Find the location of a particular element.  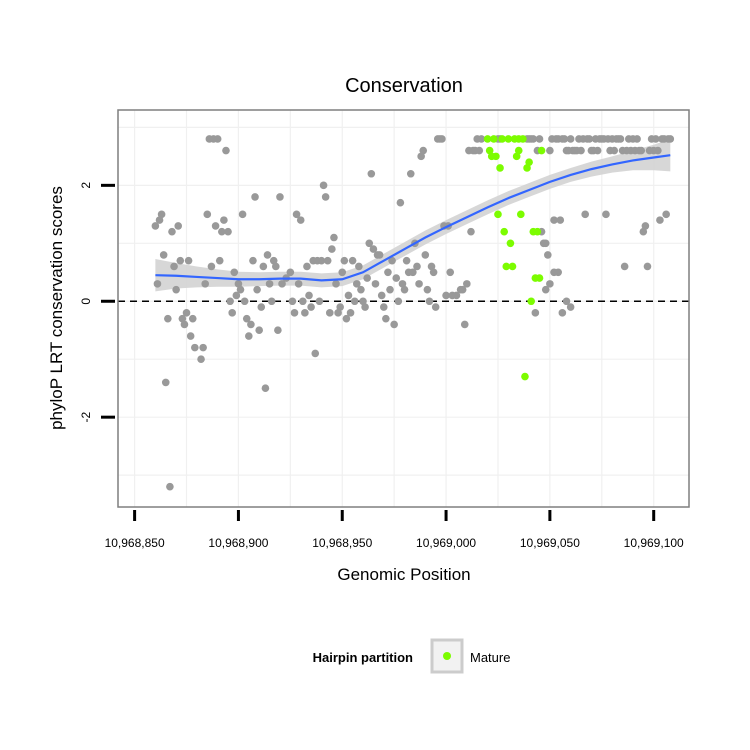

x-tick-label: 10,969,050 is located at coordinates (550, 543).